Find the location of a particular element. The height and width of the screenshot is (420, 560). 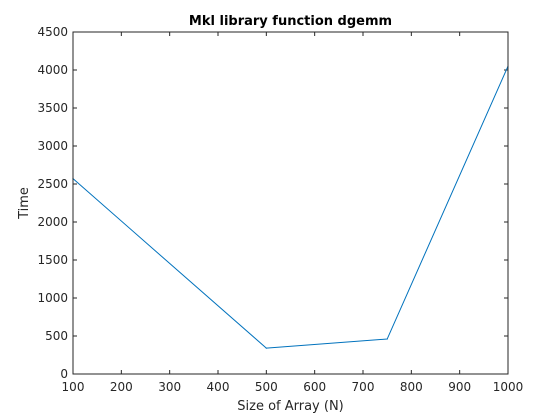

x-tick-label: 600 is located at coordinates (314, 387).